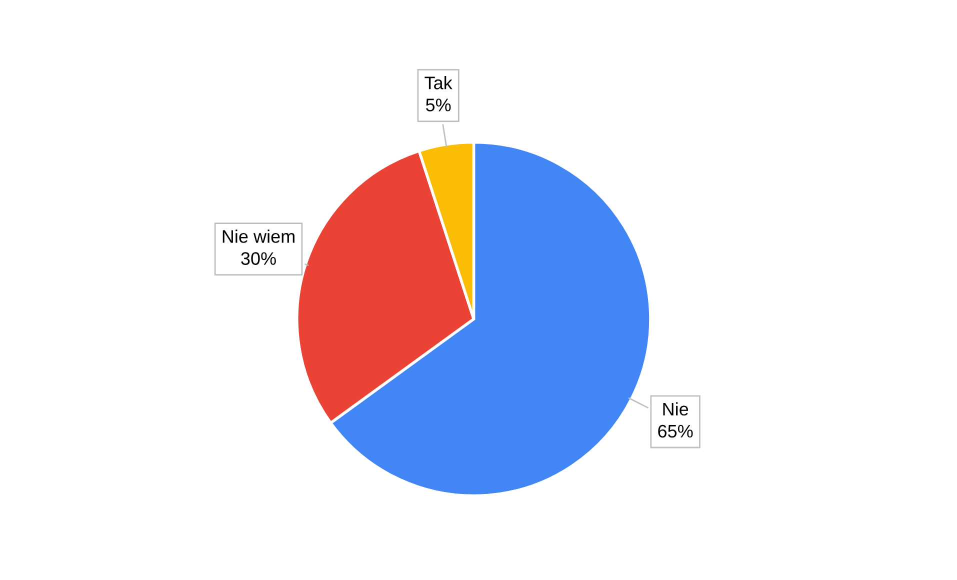 This screenshot has width=957, height=580. Describe the element at coordinates (675, 431) in the screenshot. I see `data-label: 65%` at that location.